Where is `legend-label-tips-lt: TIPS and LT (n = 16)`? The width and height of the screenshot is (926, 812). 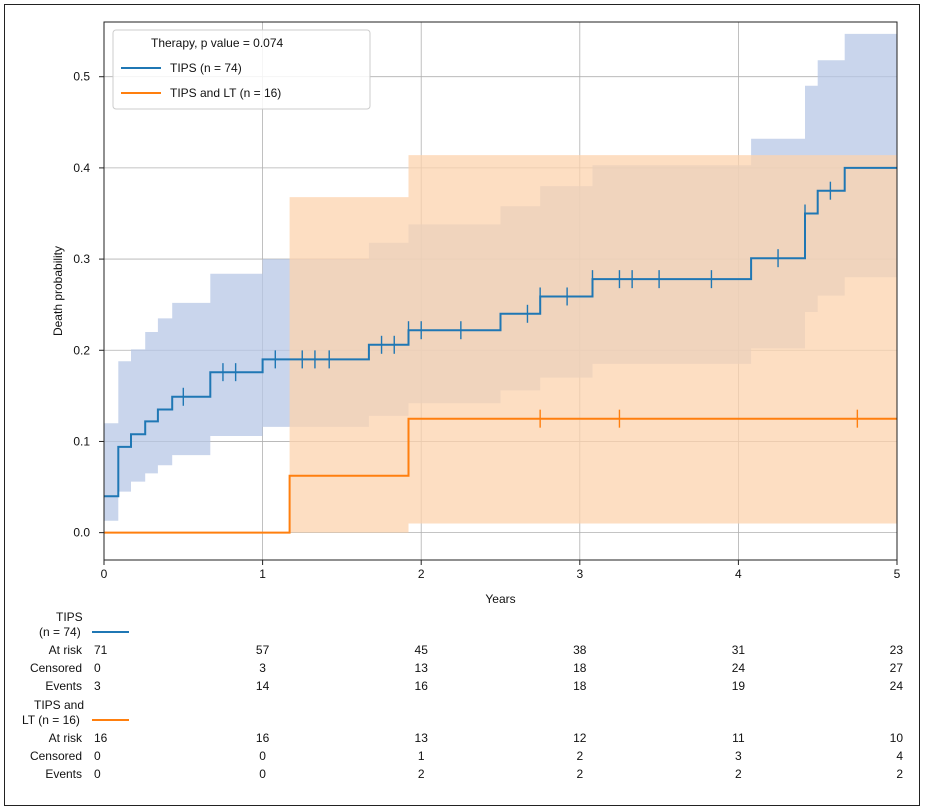
legend-label-tips-lt: TIPS and LT (n = 16) is located at coordinates (225, 93).